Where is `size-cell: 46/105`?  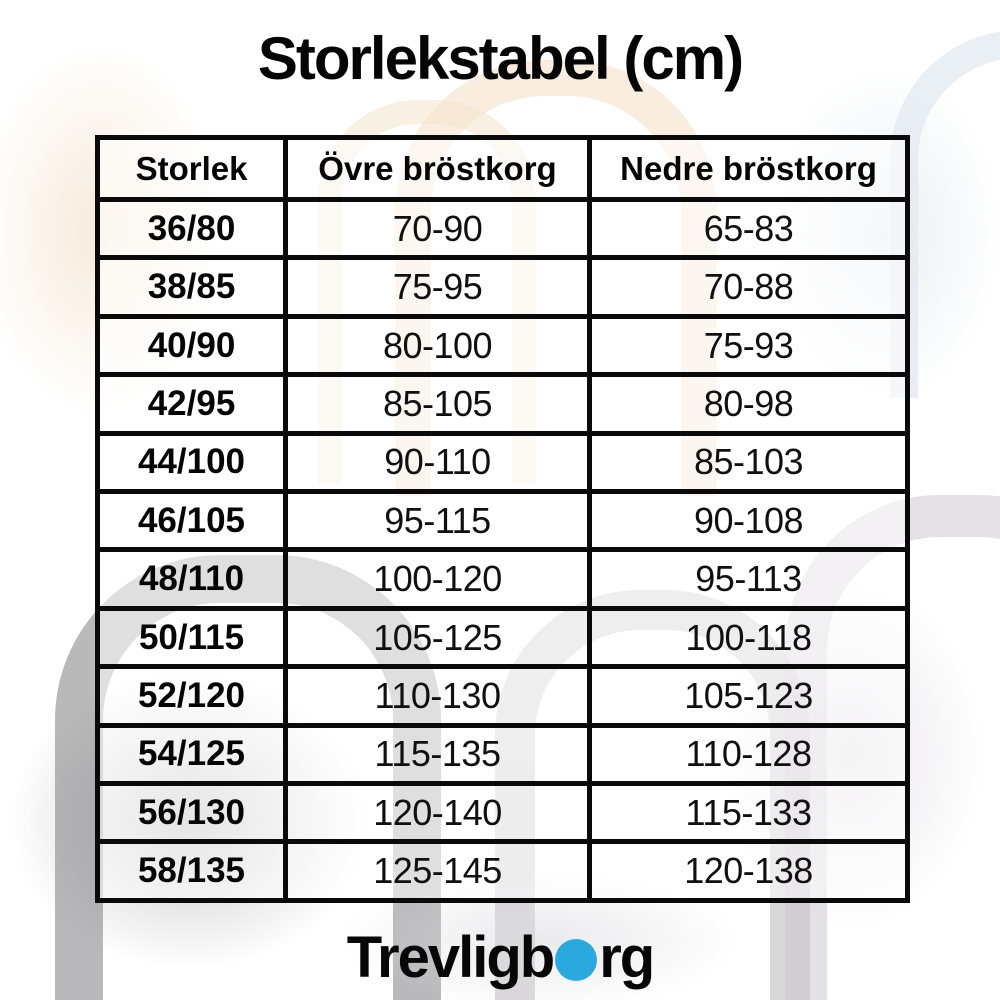 size-cell: 46/105 is located at coordinates (191, 521).